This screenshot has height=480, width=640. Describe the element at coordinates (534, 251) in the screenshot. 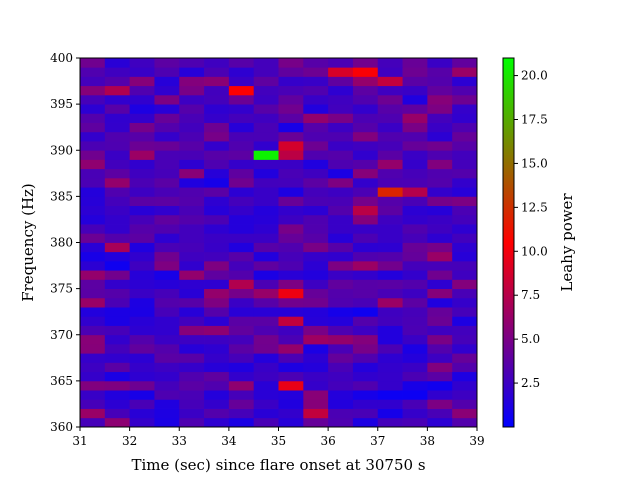

I see `colorbar-tick-label: 10.0` at that location.